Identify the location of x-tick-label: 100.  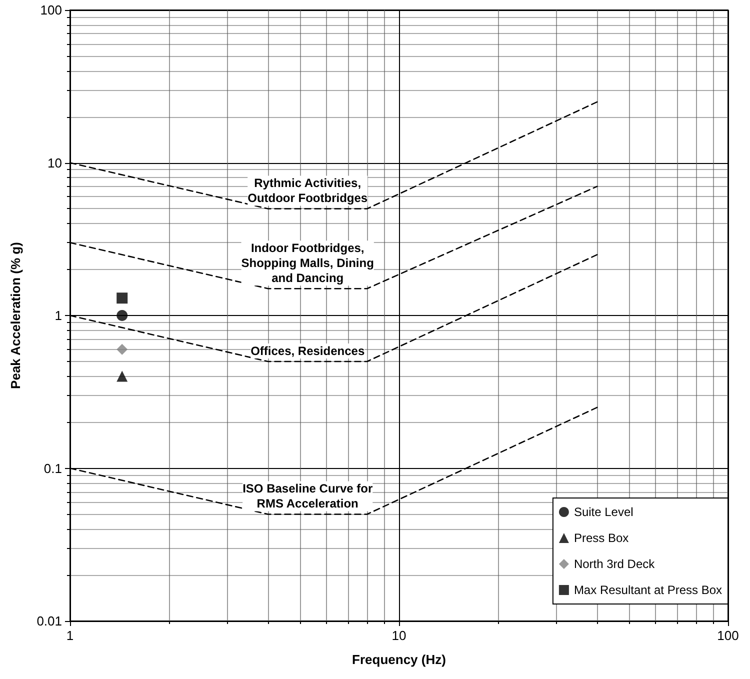
(728, 635).